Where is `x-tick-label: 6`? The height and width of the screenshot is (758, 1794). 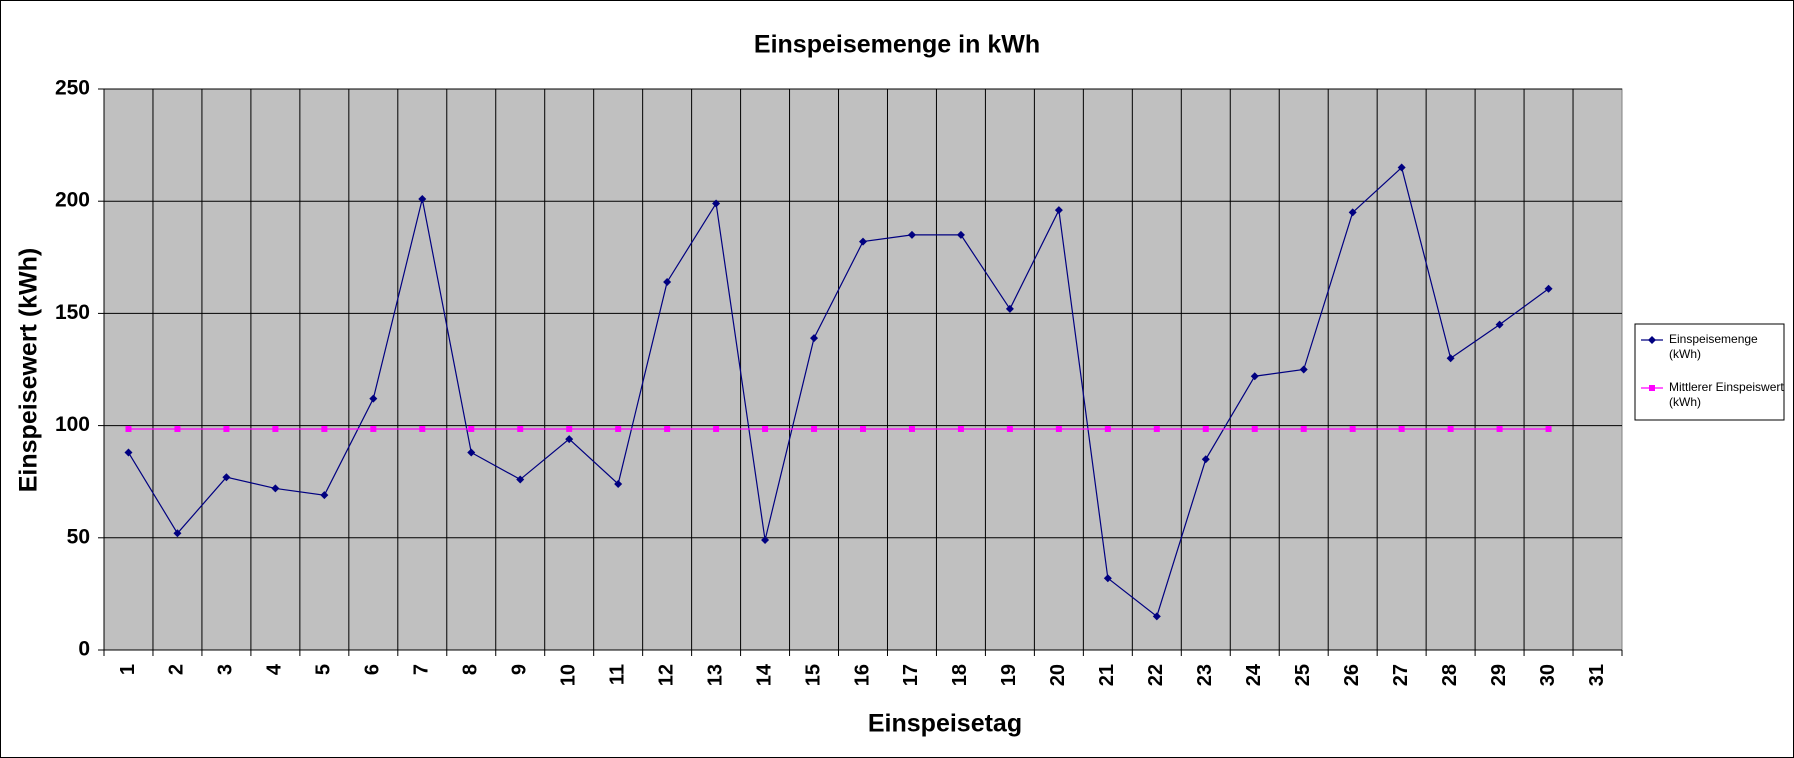
x-tick-label: 6 is located at coordinates (373, 669).